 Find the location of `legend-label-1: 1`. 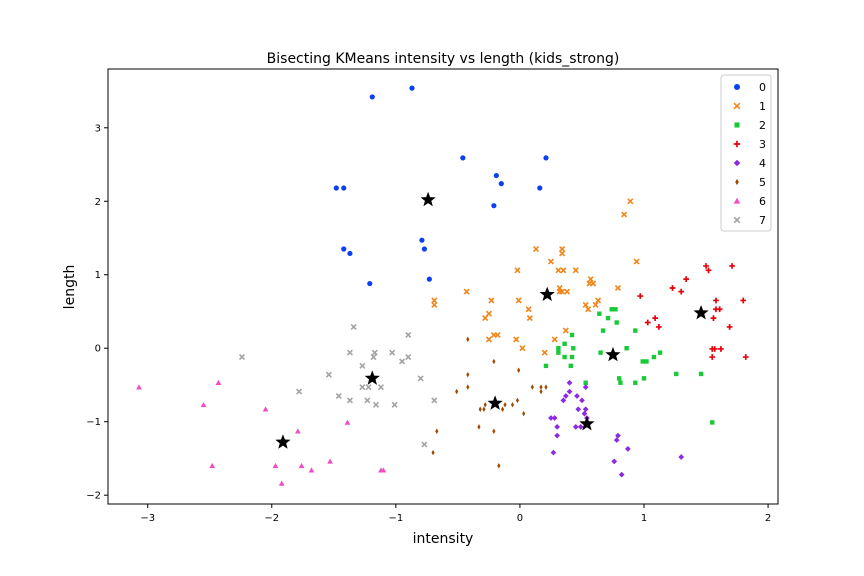

legend-label-1: 1 is located at coordinates (762, 106).